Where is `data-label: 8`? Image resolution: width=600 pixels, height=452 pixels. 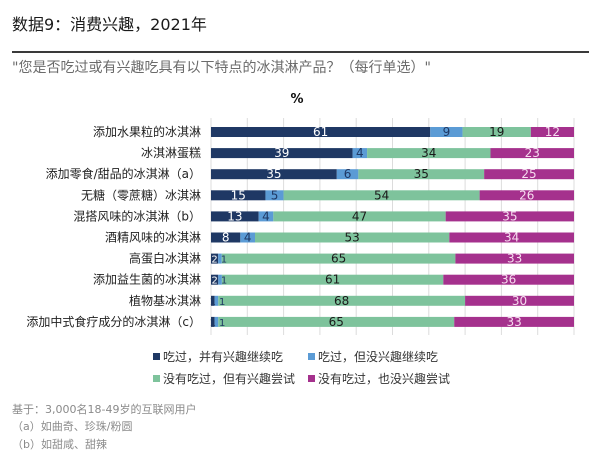 data-label: 8 is located at coordinates (226, 238).